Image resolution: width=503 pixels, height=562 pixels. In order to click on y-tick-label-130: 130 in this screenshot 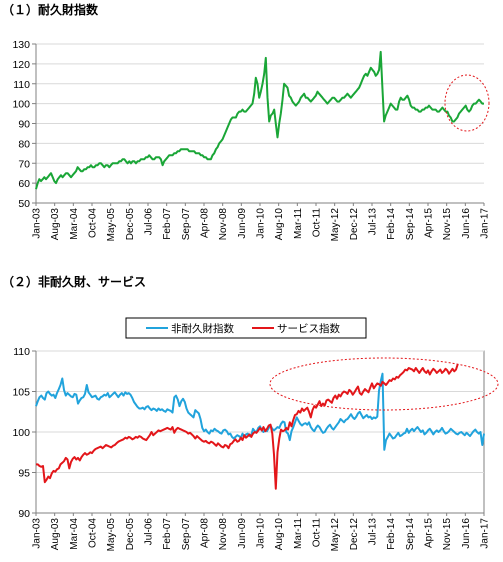, I will do `click(21, 45)`.